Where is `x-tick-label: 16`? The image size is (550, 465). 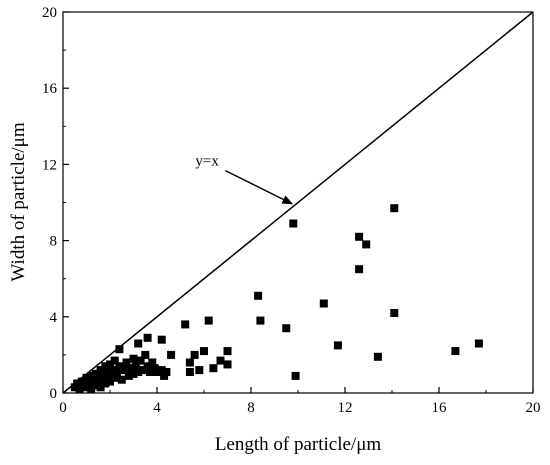
x-tick-label: 16 is located at coordinates (440, 408).